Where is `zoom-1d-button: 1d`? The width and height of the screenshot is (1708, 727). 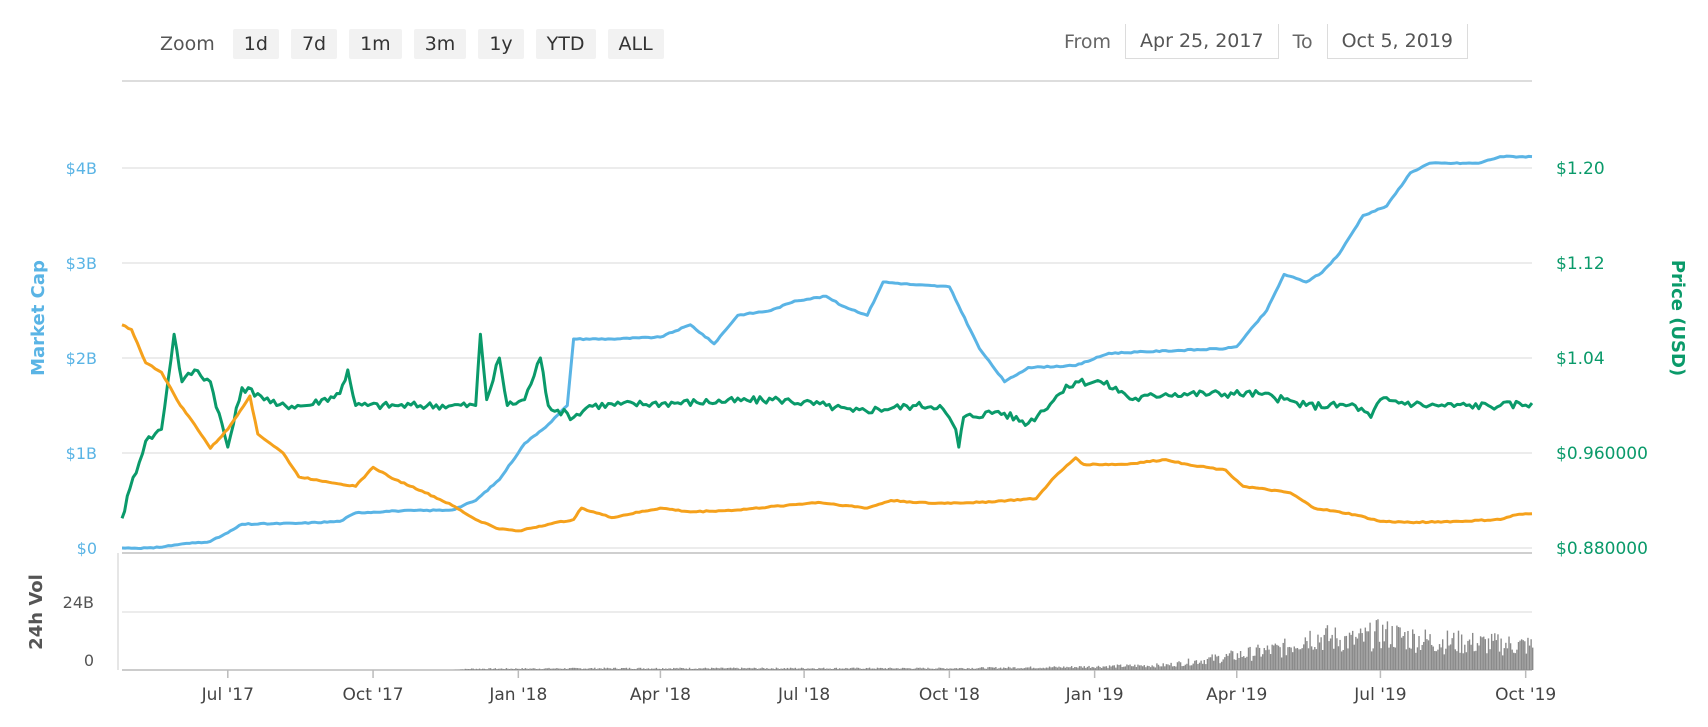
zoom-1d-button: 1d is located at coordinates (255, 44).